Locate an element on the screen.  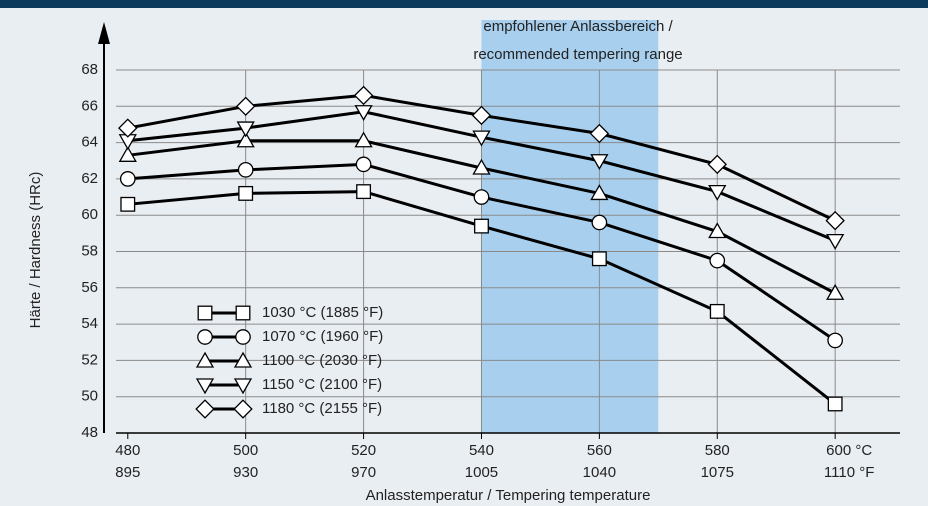
y-tick-label: 50 is located at coordinates (89, 396).